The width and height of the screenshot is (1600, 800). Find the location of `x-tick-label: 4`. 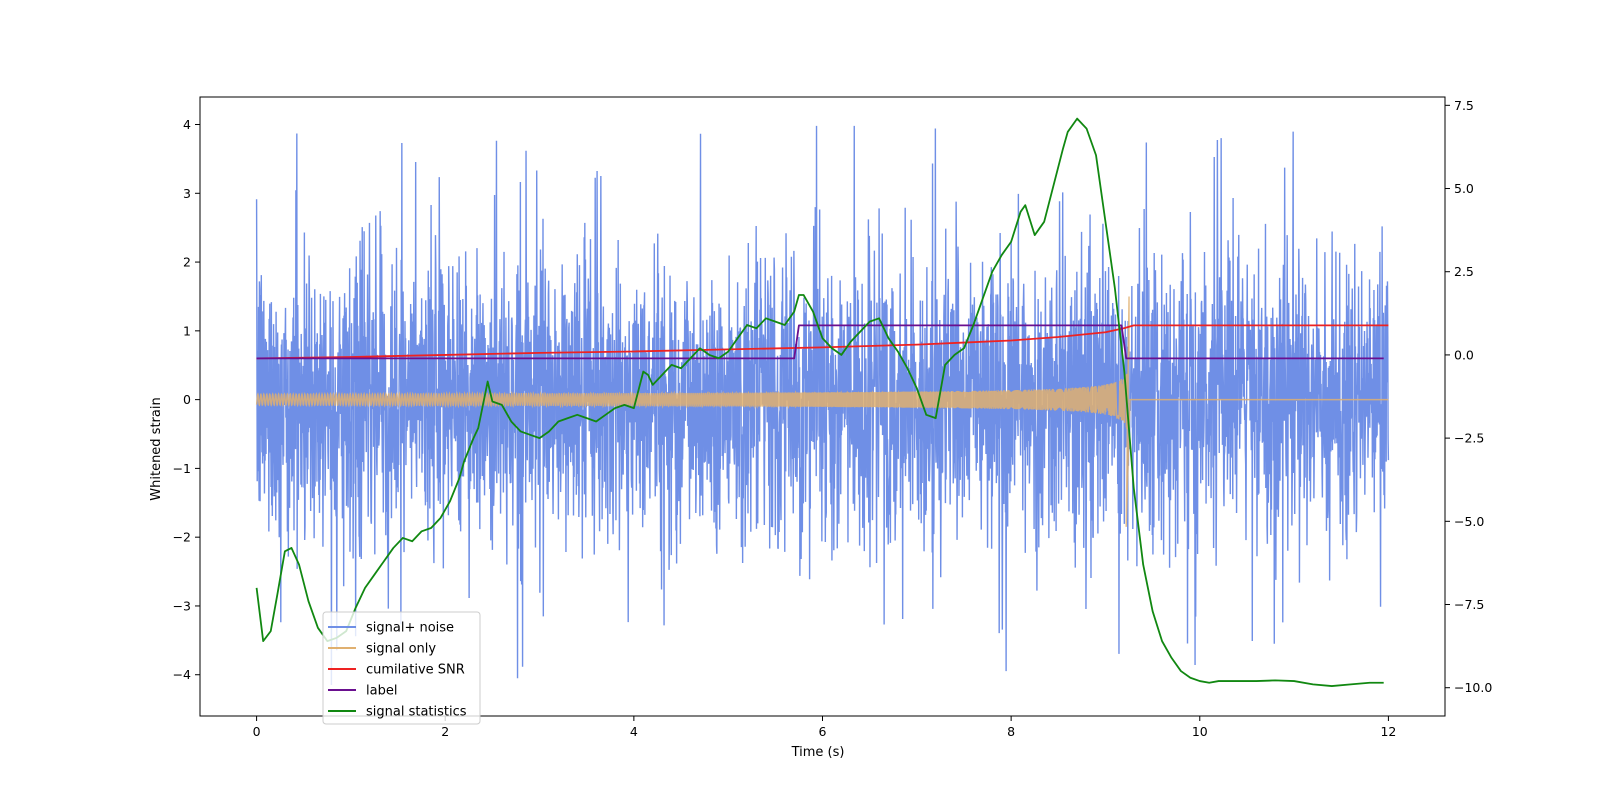

x-tick-label: 4 is located at coordinates (634, 731).